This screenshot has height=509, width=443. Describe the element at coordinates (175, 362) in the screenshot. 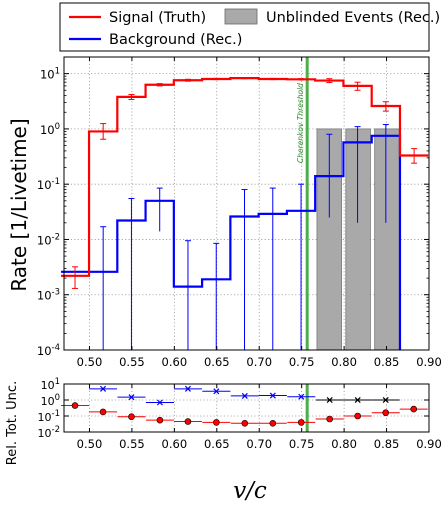

I see `main-x-tick-label: 0.60` at that location.